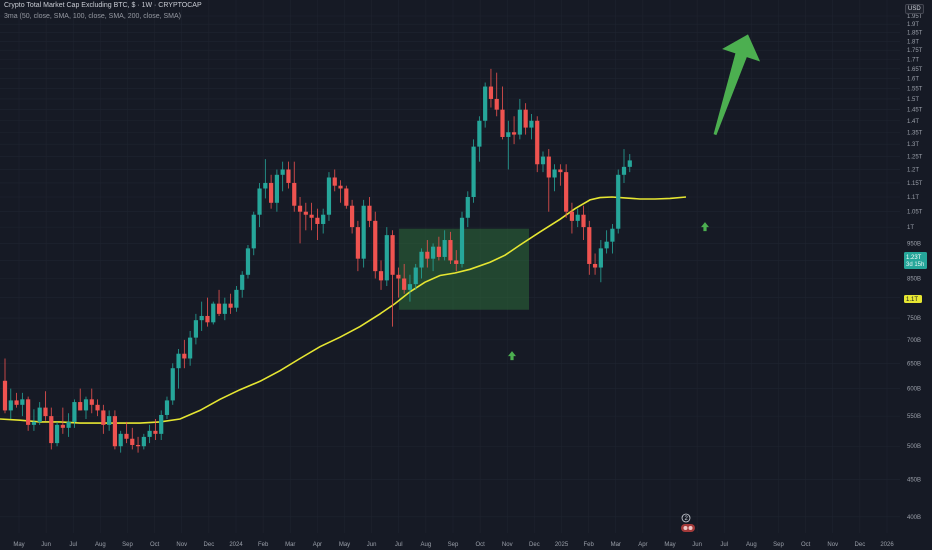 The image size is (932, 550). What do you see at coordinates (913, 122) in the screenshot?
I see `price-tick-label: 1.4T` at bounding box center [913, 122].